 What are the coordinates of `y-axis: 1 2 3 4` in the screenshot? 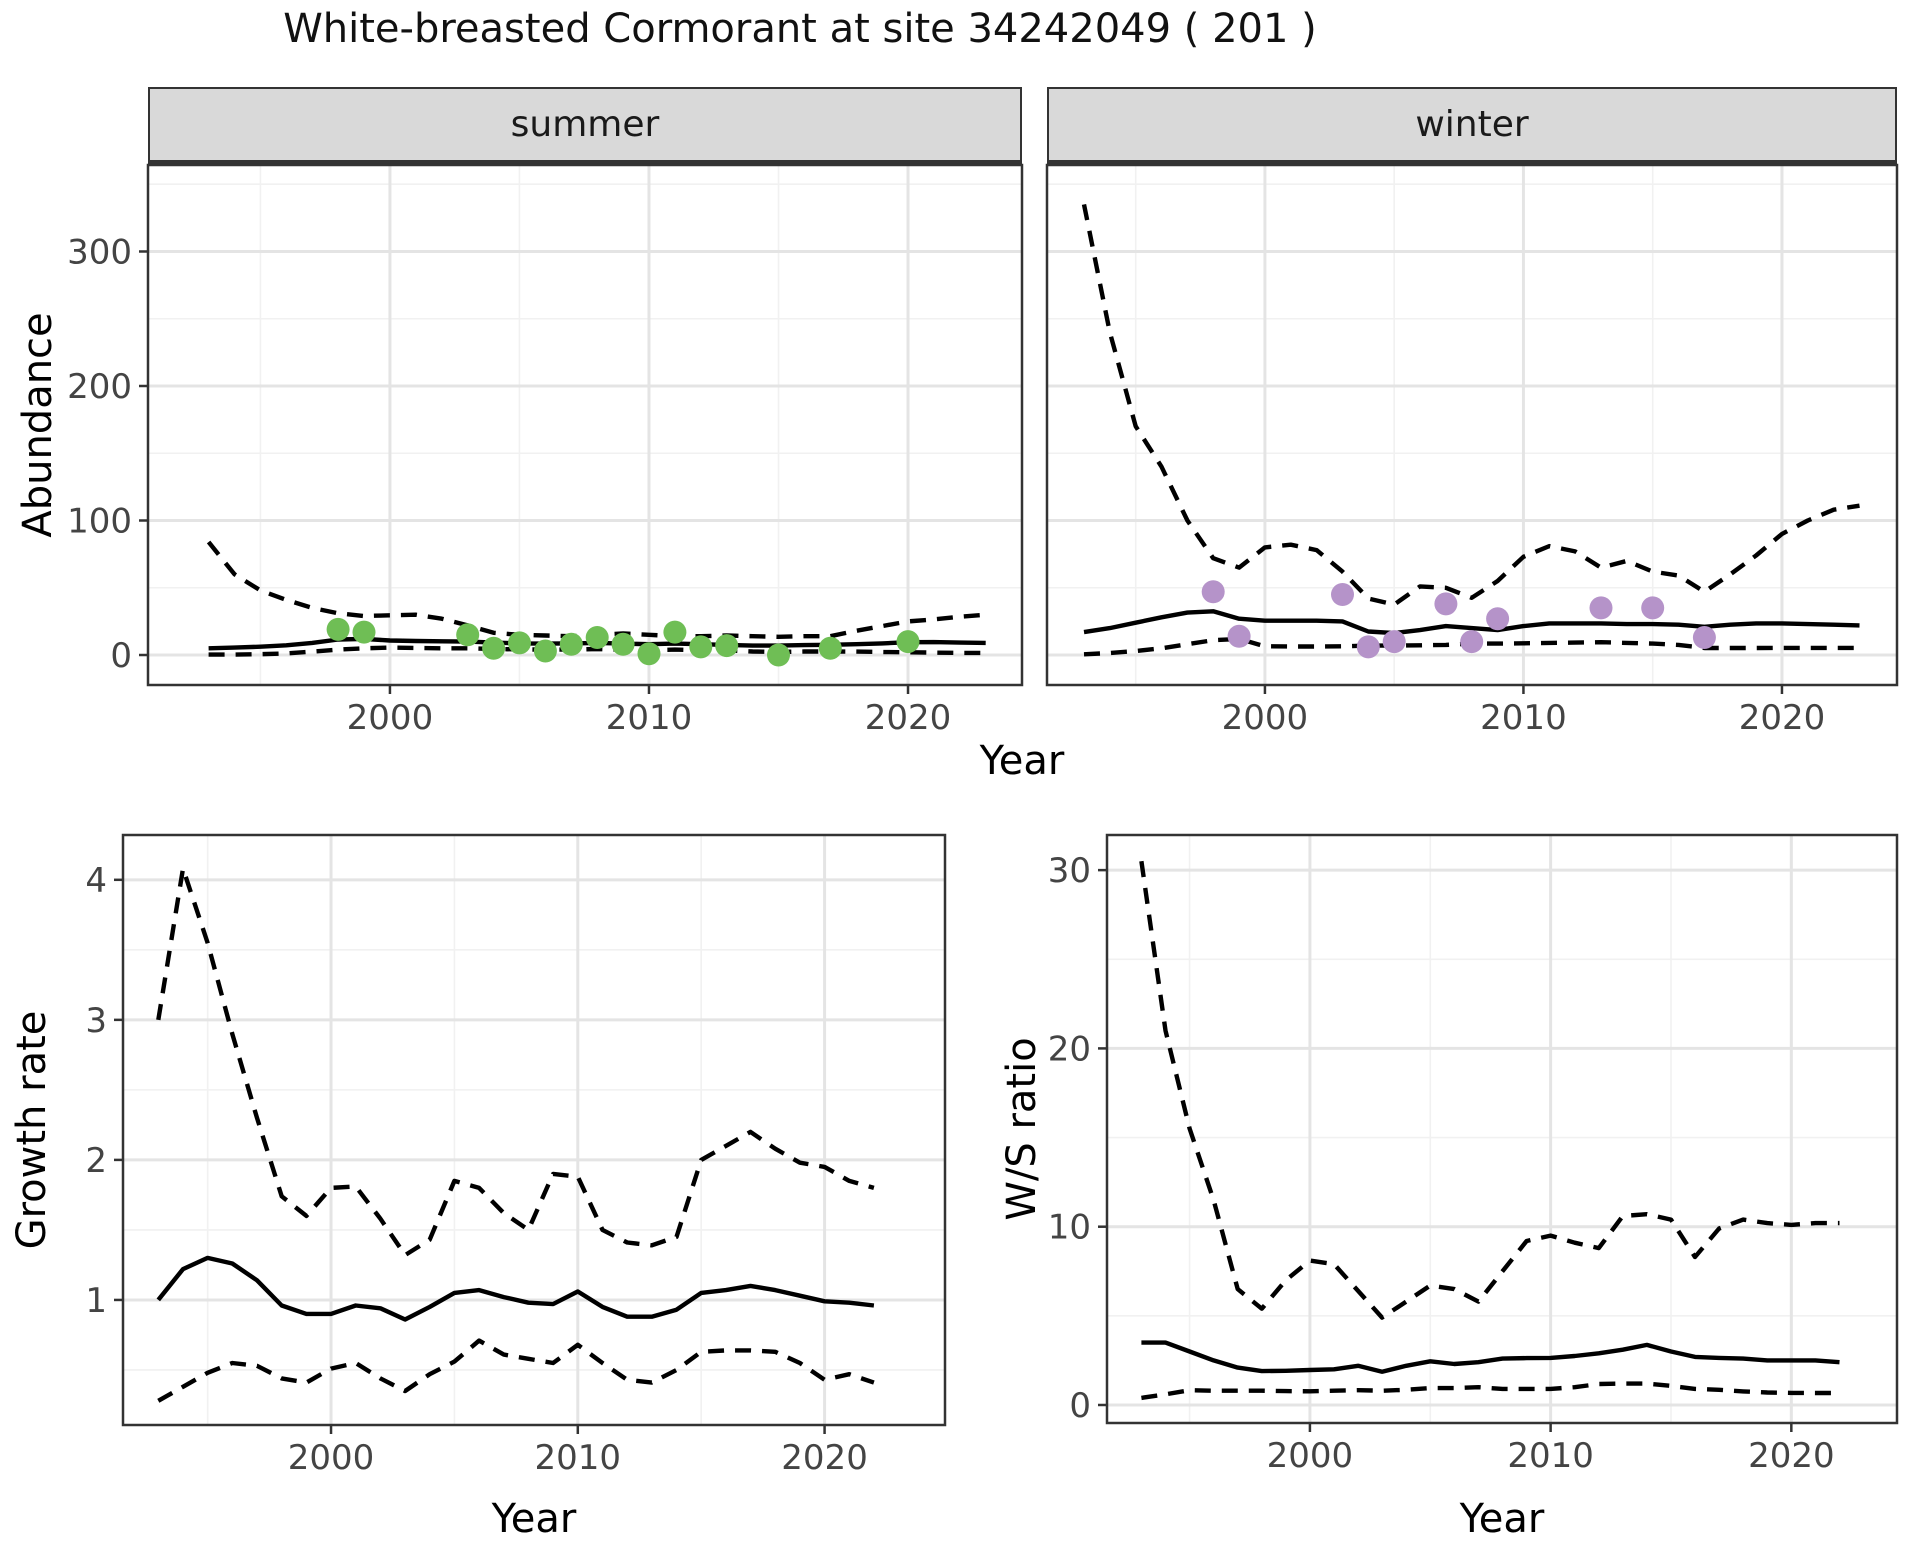 It's located at (104, 1091).